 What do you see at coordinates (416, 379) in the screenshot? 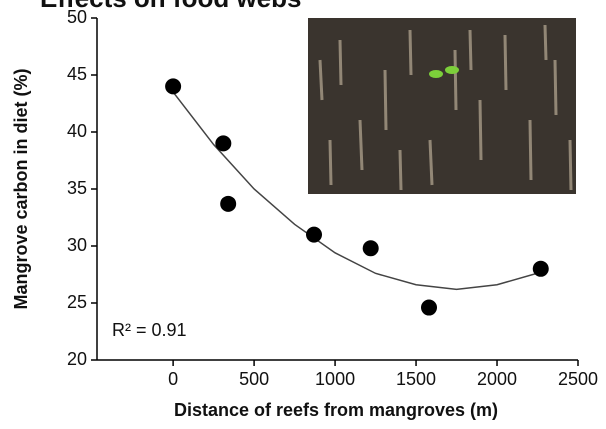
I see `x-tick-label: 1500` at bounding box center [416, 379].